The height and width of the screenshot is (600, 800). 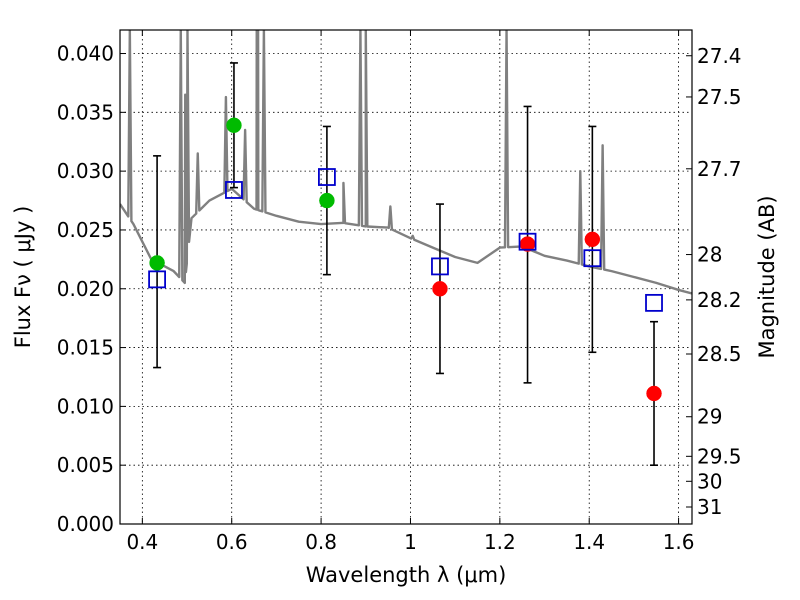 I want to click on y-tick-label: 0.030, so click(x=85, y=171).